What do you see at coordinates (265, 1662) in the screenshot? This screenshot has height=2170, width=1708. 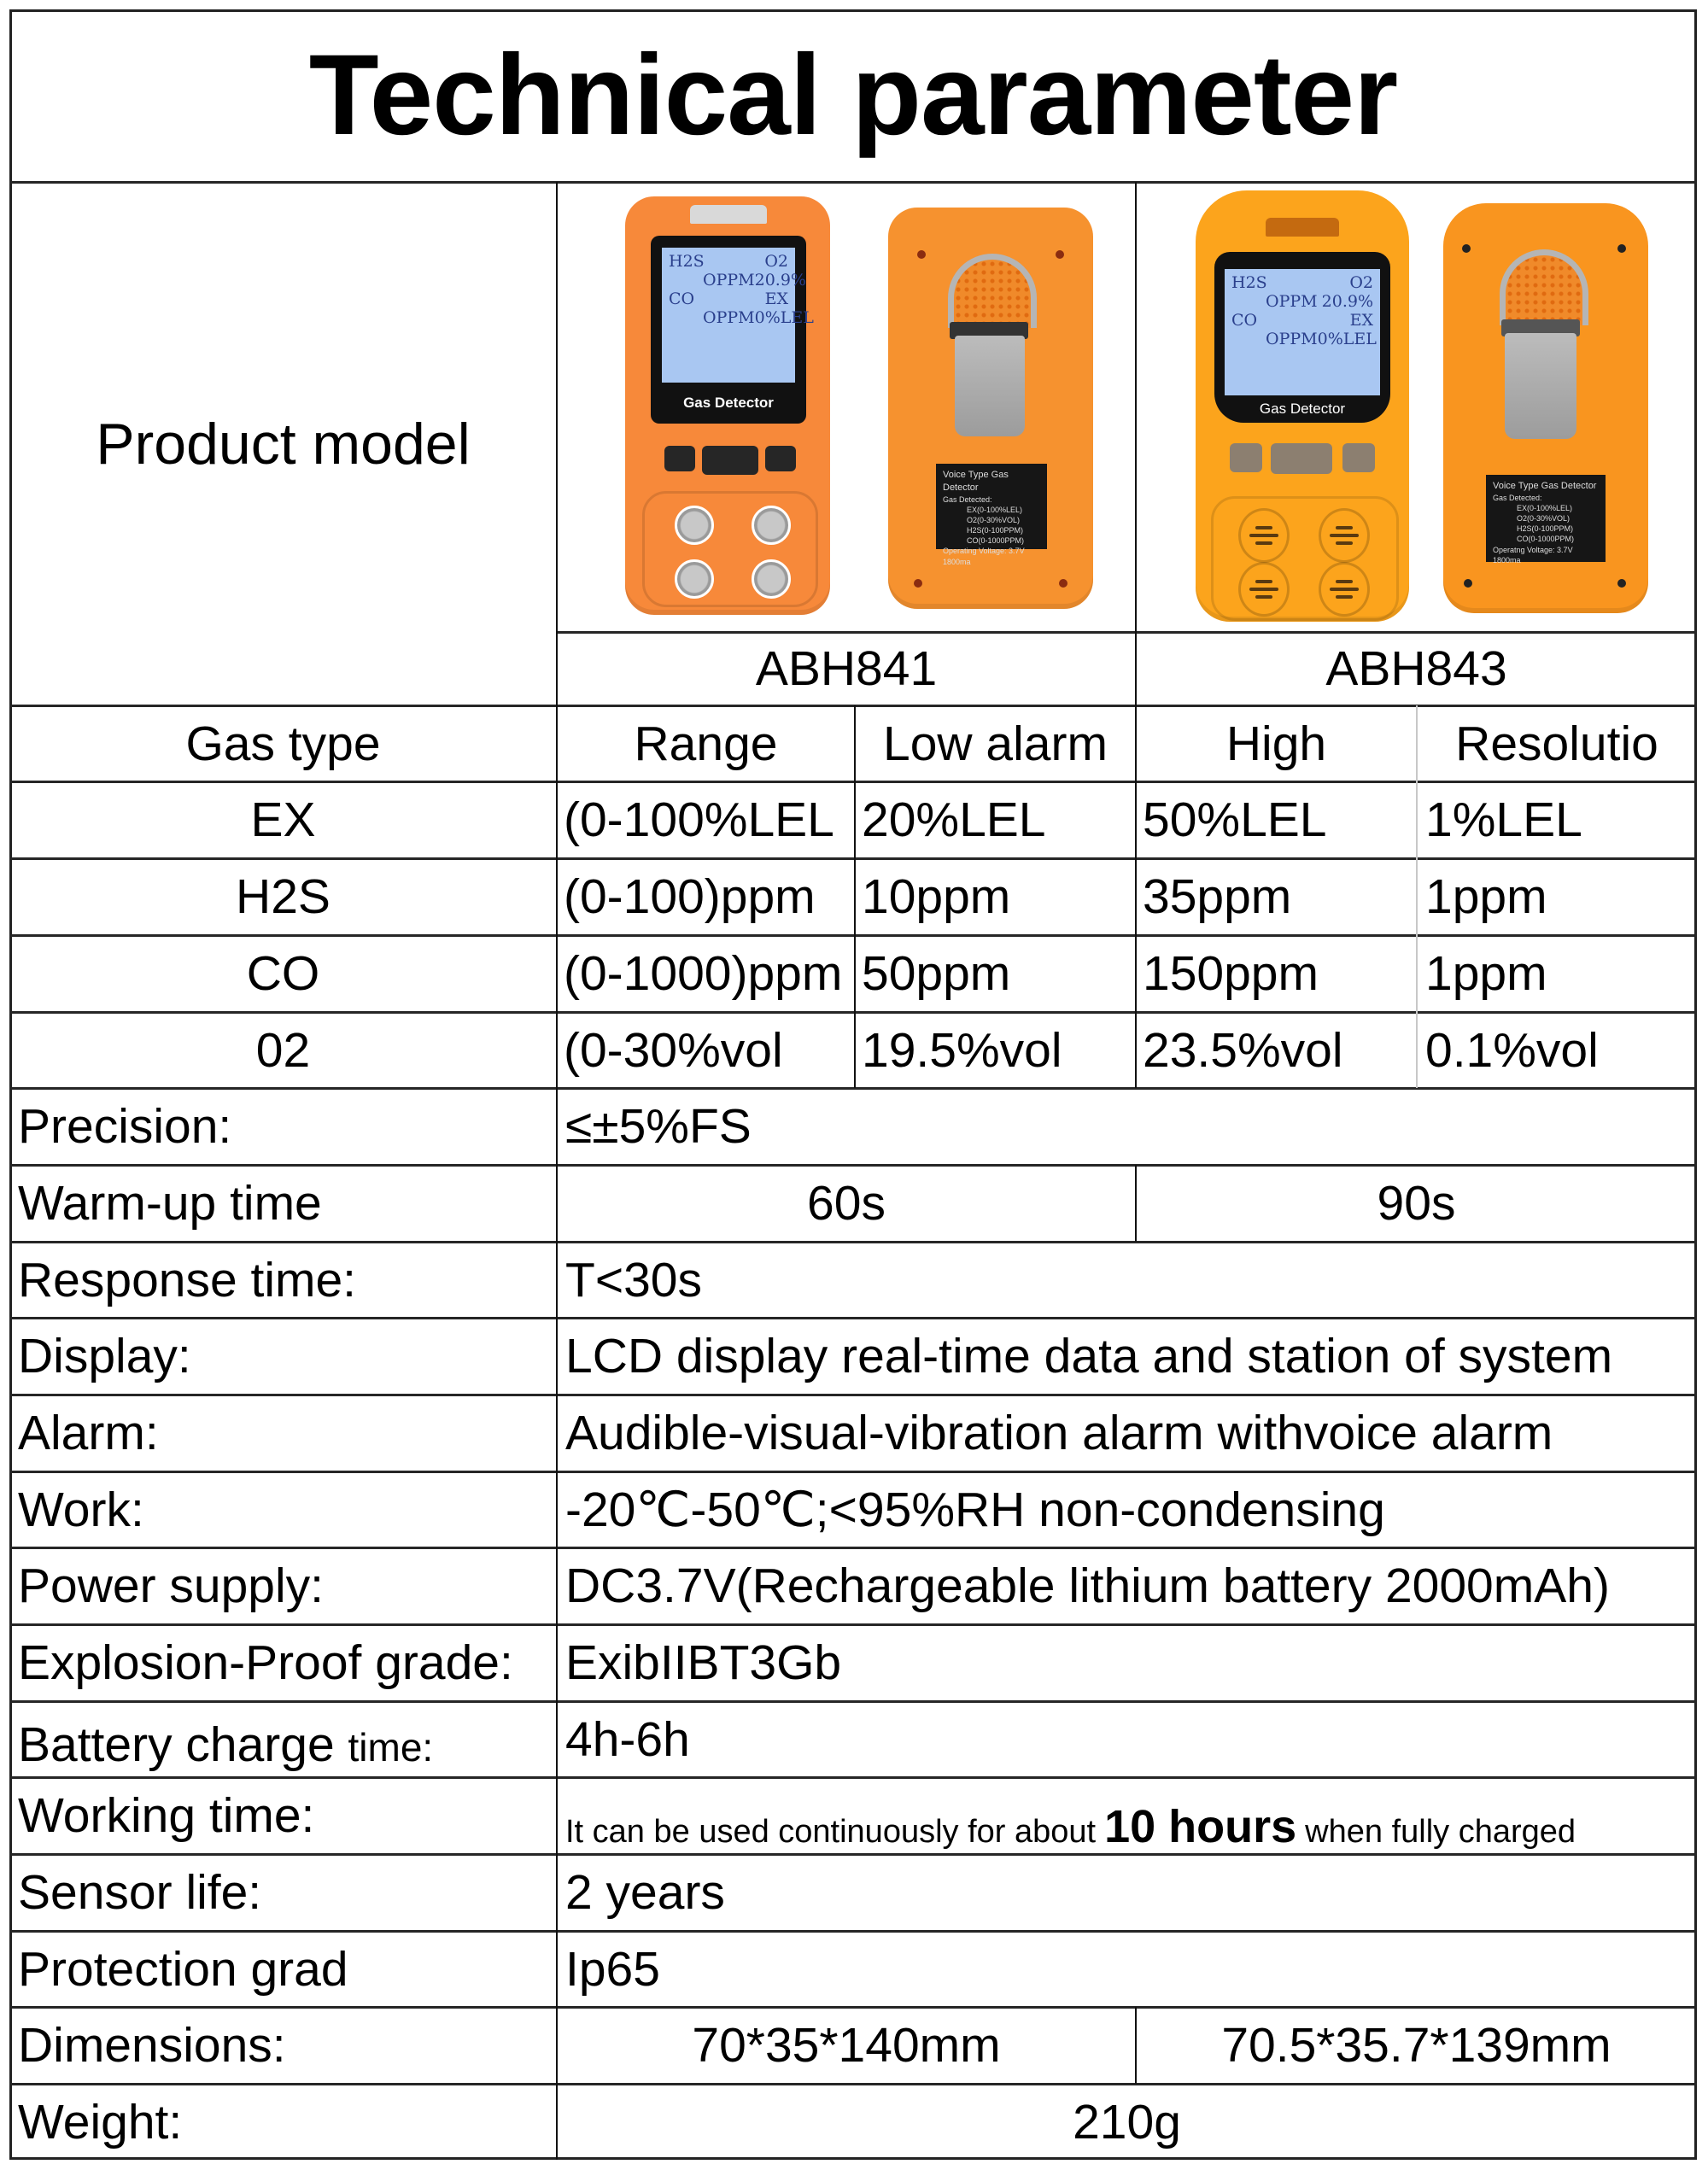 I see `spec-label-explosion: Explosion-Proof grade:` at bounding box center [265, 1662].